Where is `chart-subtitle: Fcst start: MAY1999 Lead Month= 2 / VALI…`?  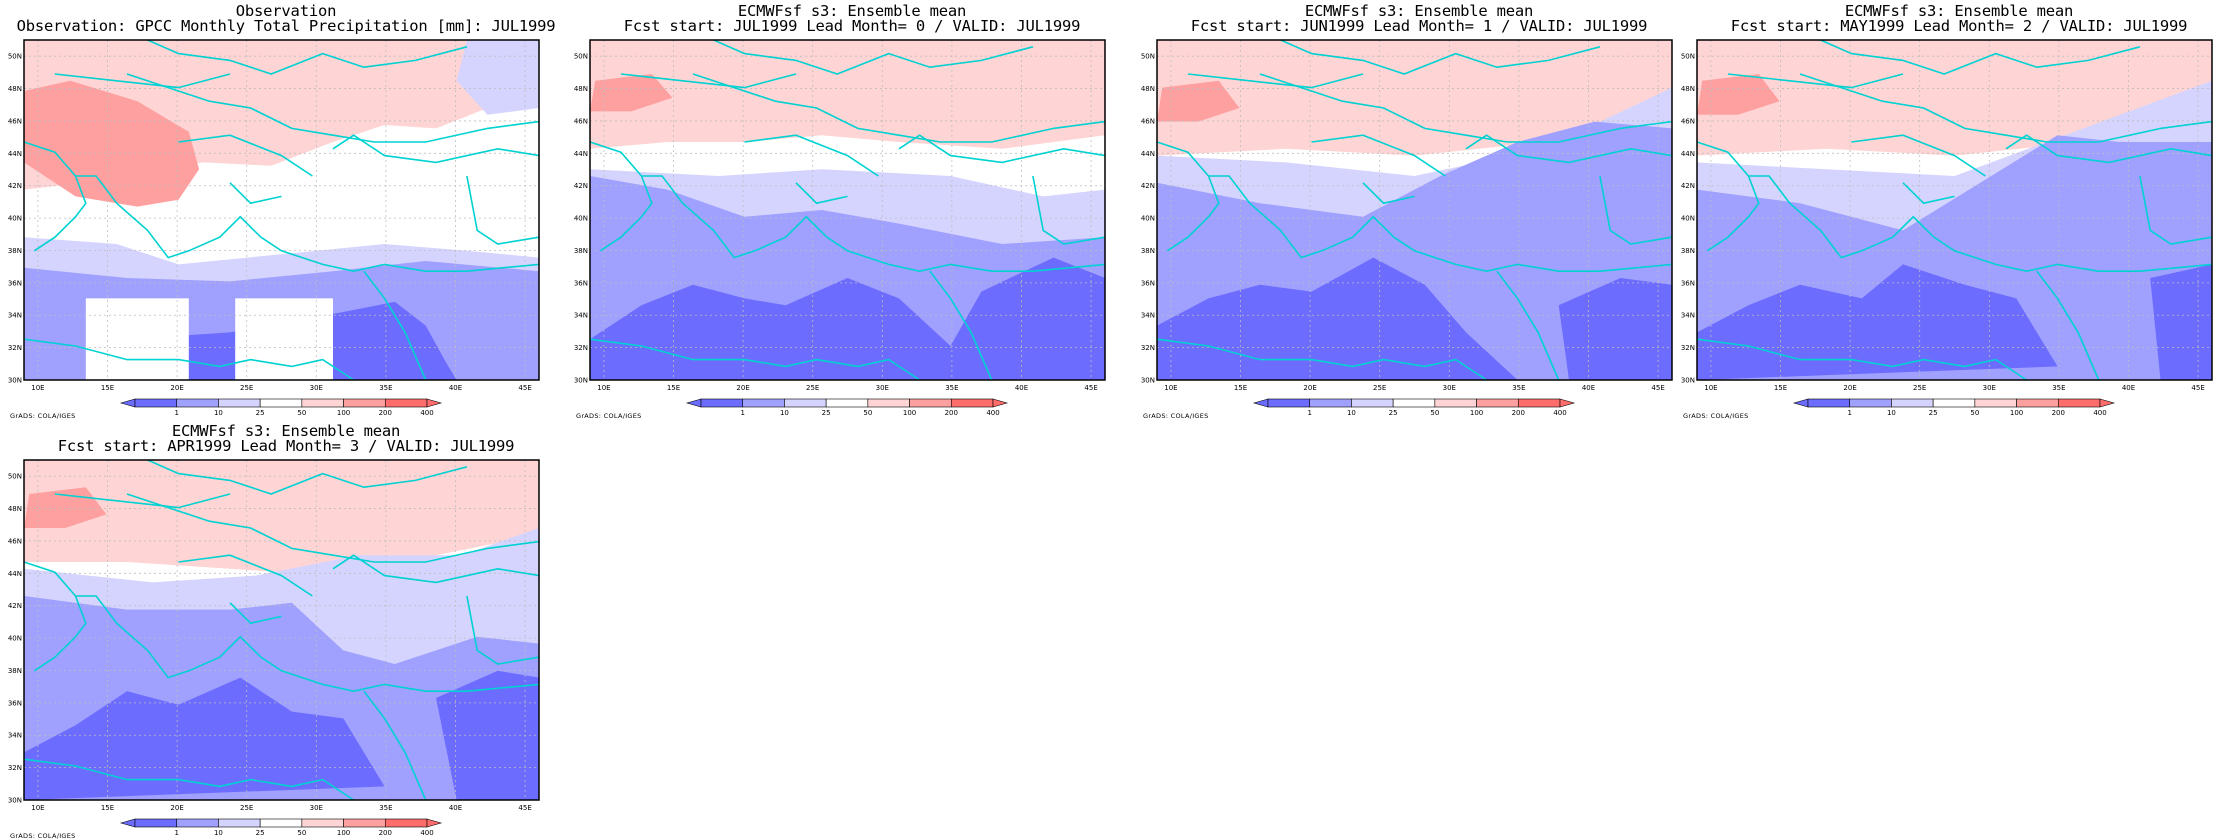 chart-subtitle: Fcst start: MAY1999 Lead Month= 2 / VALI… is located at coordinates (1959, 26).